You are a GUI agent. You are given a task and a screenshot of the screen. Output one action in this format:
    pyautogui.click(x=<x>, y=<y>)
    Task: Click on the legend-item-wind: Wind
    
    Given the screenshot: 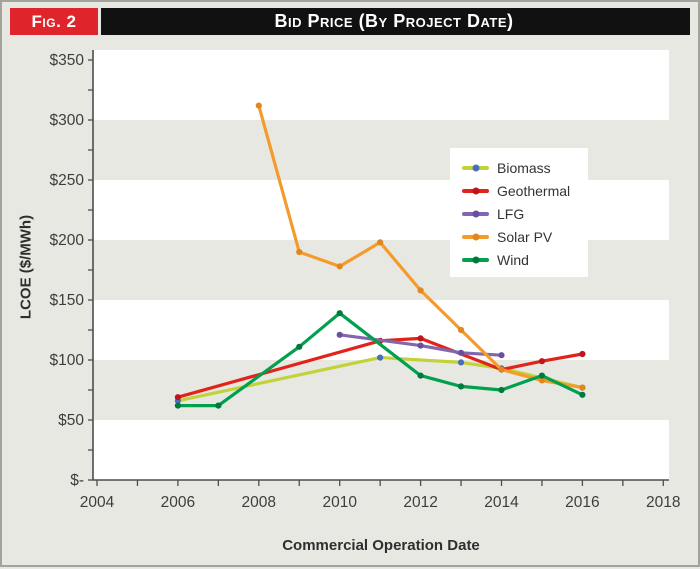 What is the action you would take?
    pyautogui.click(x=520, y=259)
    